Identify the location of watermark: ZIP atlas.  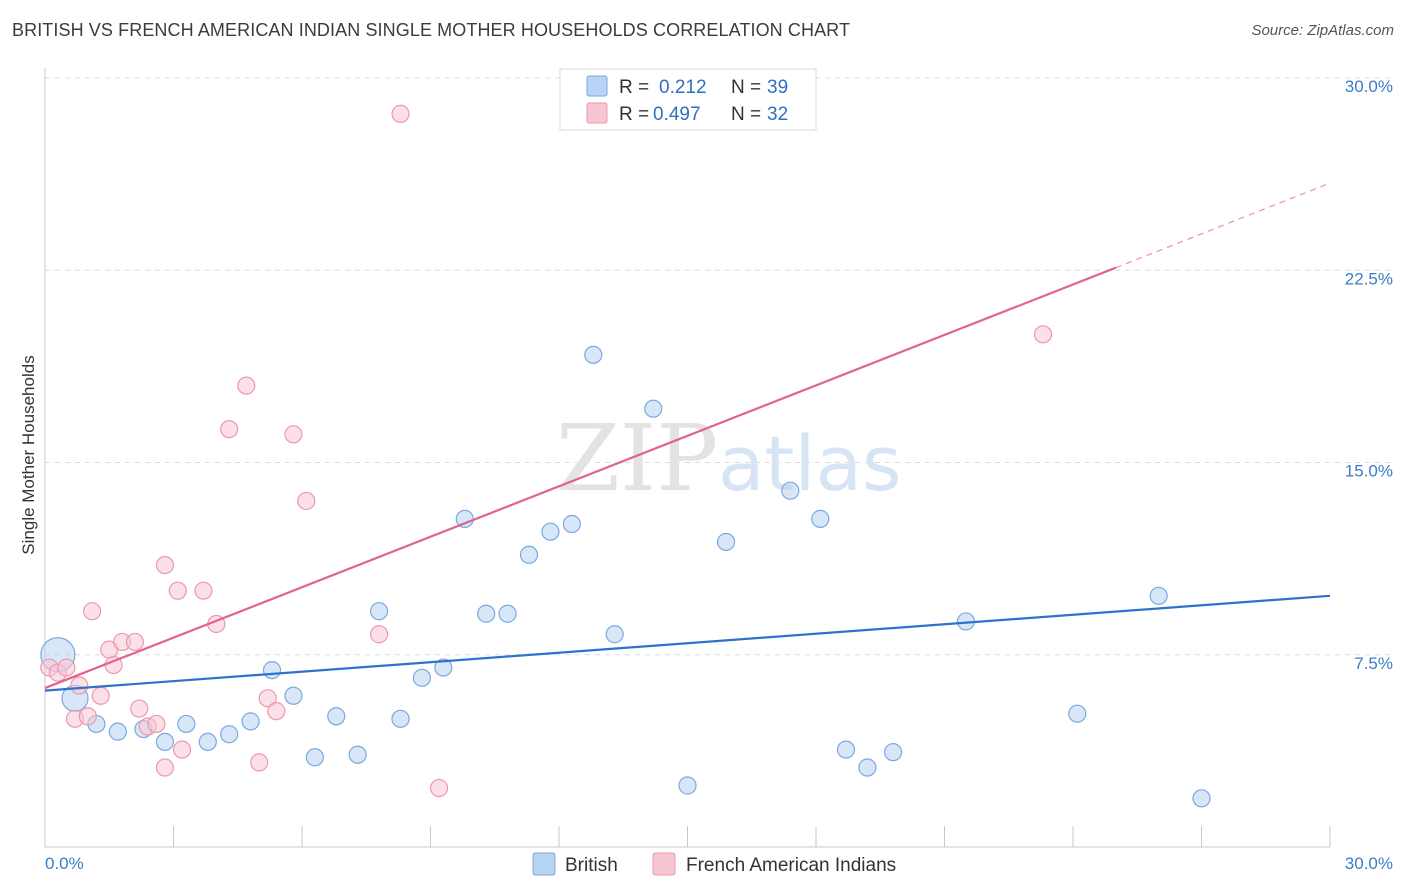
(729, 458).